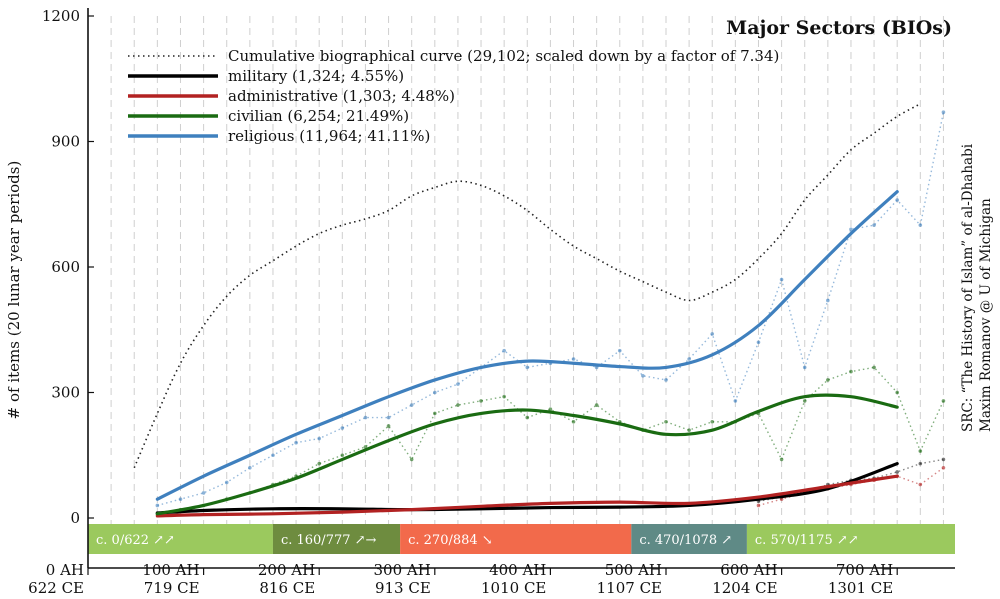 The image size is (1000, 599). I want to click on x-tick-label: 816 CE, so click(287, 588).